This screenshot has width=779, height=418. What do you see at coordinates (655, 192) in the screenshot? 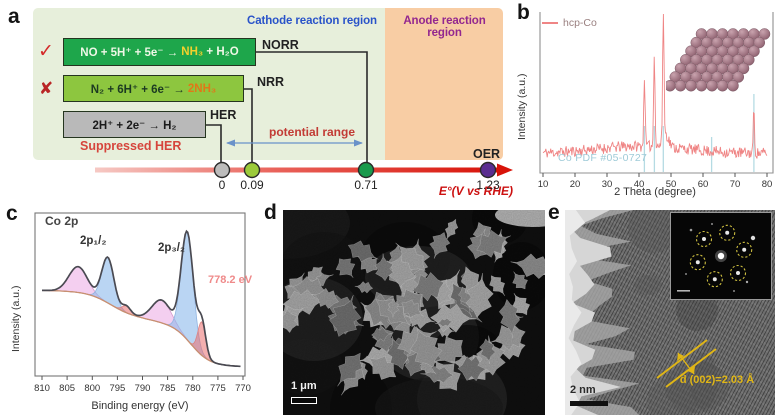
I see `xrd-x-axis-title: 2 Theta (degree)` at bounding box center [655, 192].